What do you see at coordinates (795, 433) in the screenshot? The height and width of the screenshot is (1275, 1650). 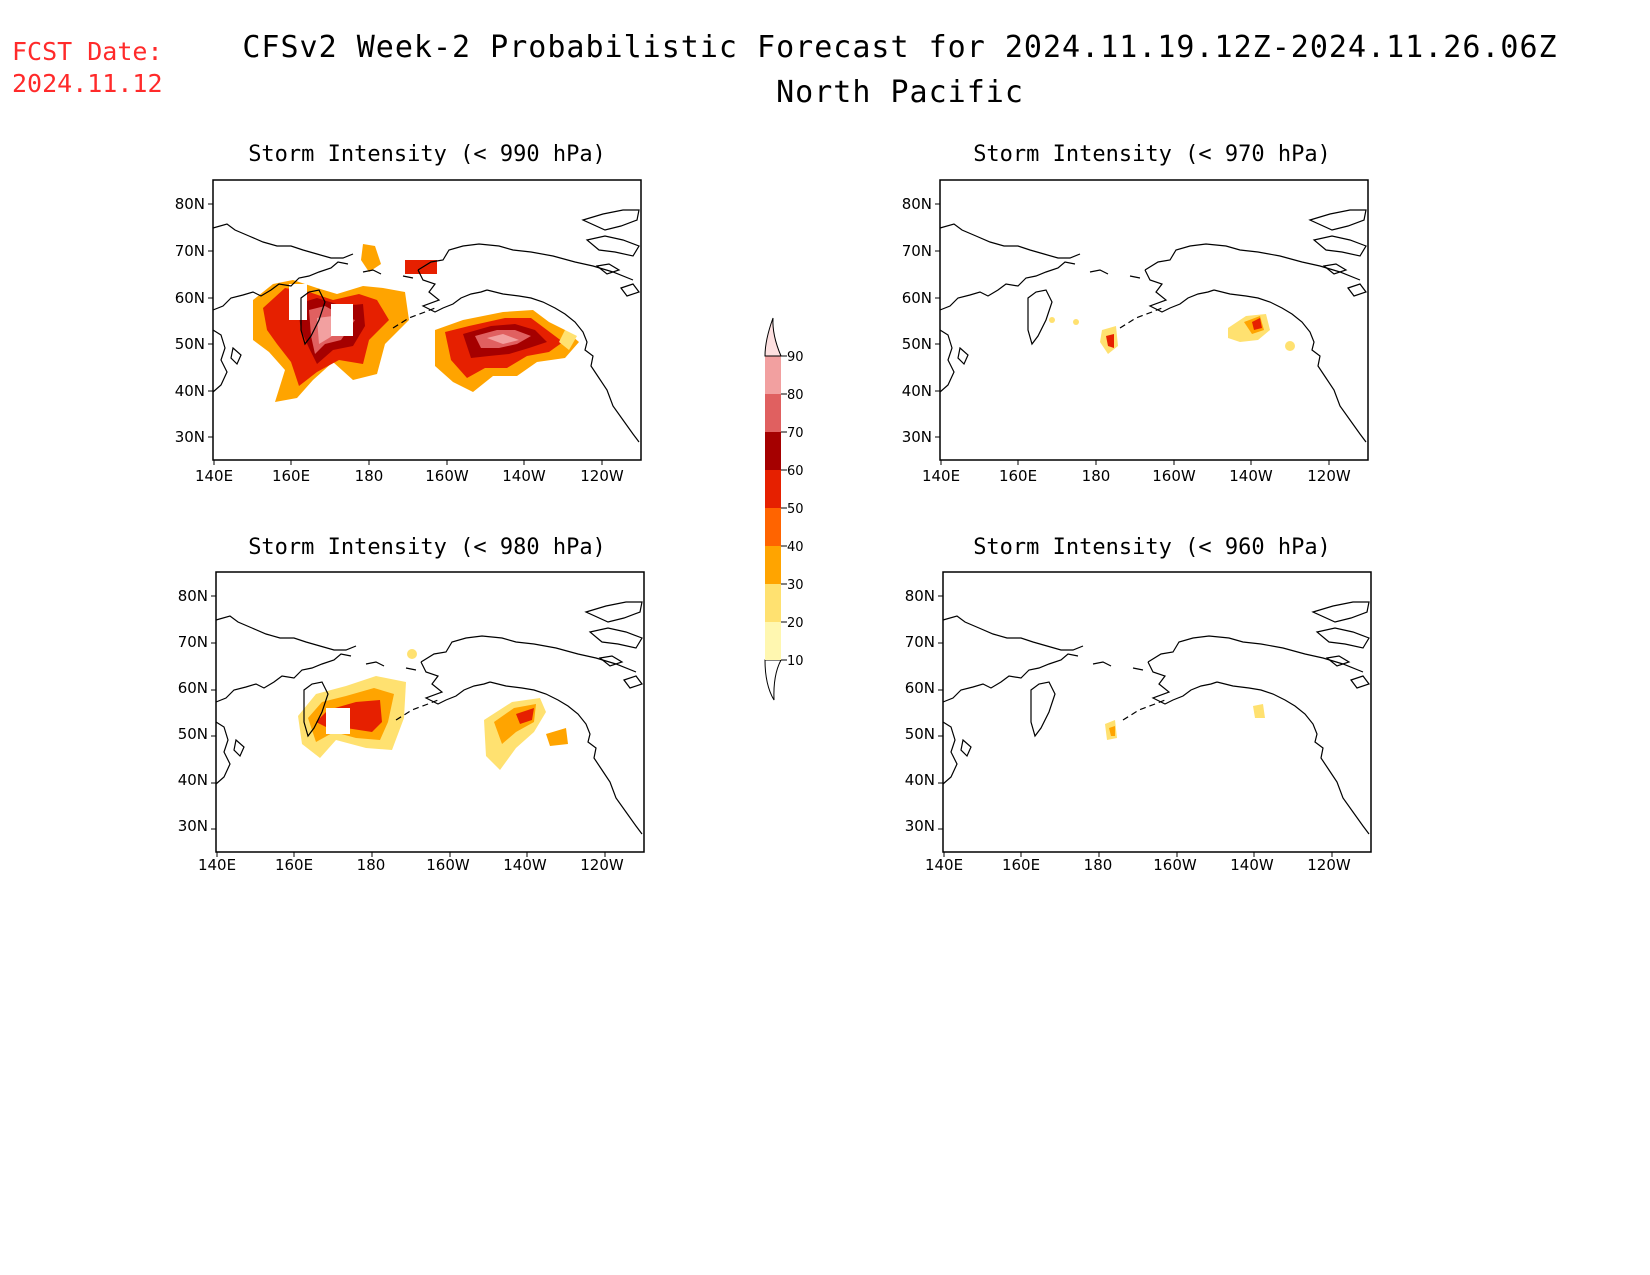 I see `colorbar-label: 70` at bounding box center [795, 433].